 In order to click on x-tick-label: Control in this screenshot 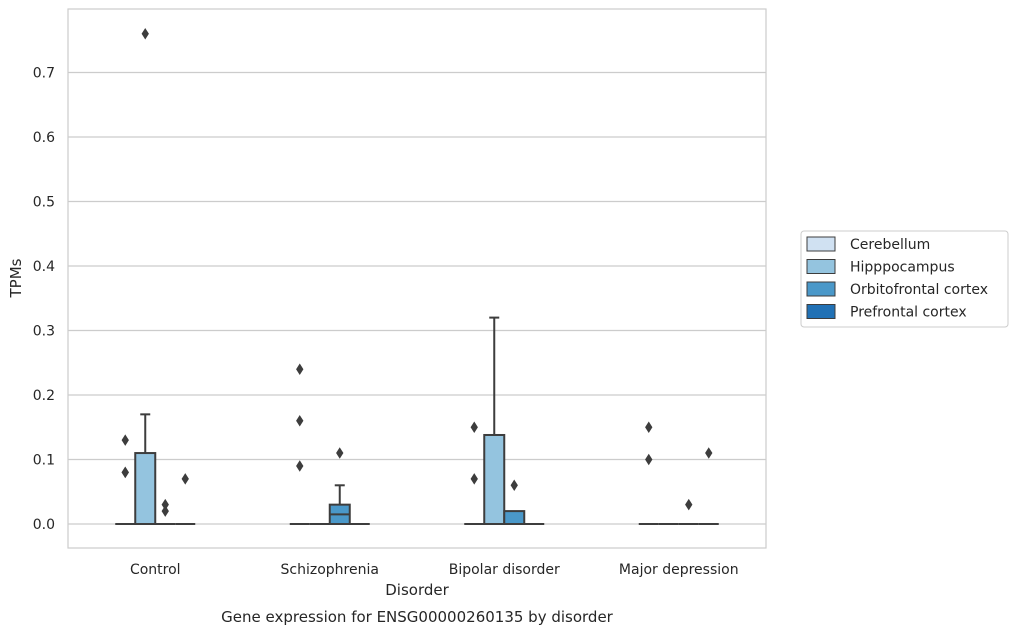, I will do `click(155, 570)`.